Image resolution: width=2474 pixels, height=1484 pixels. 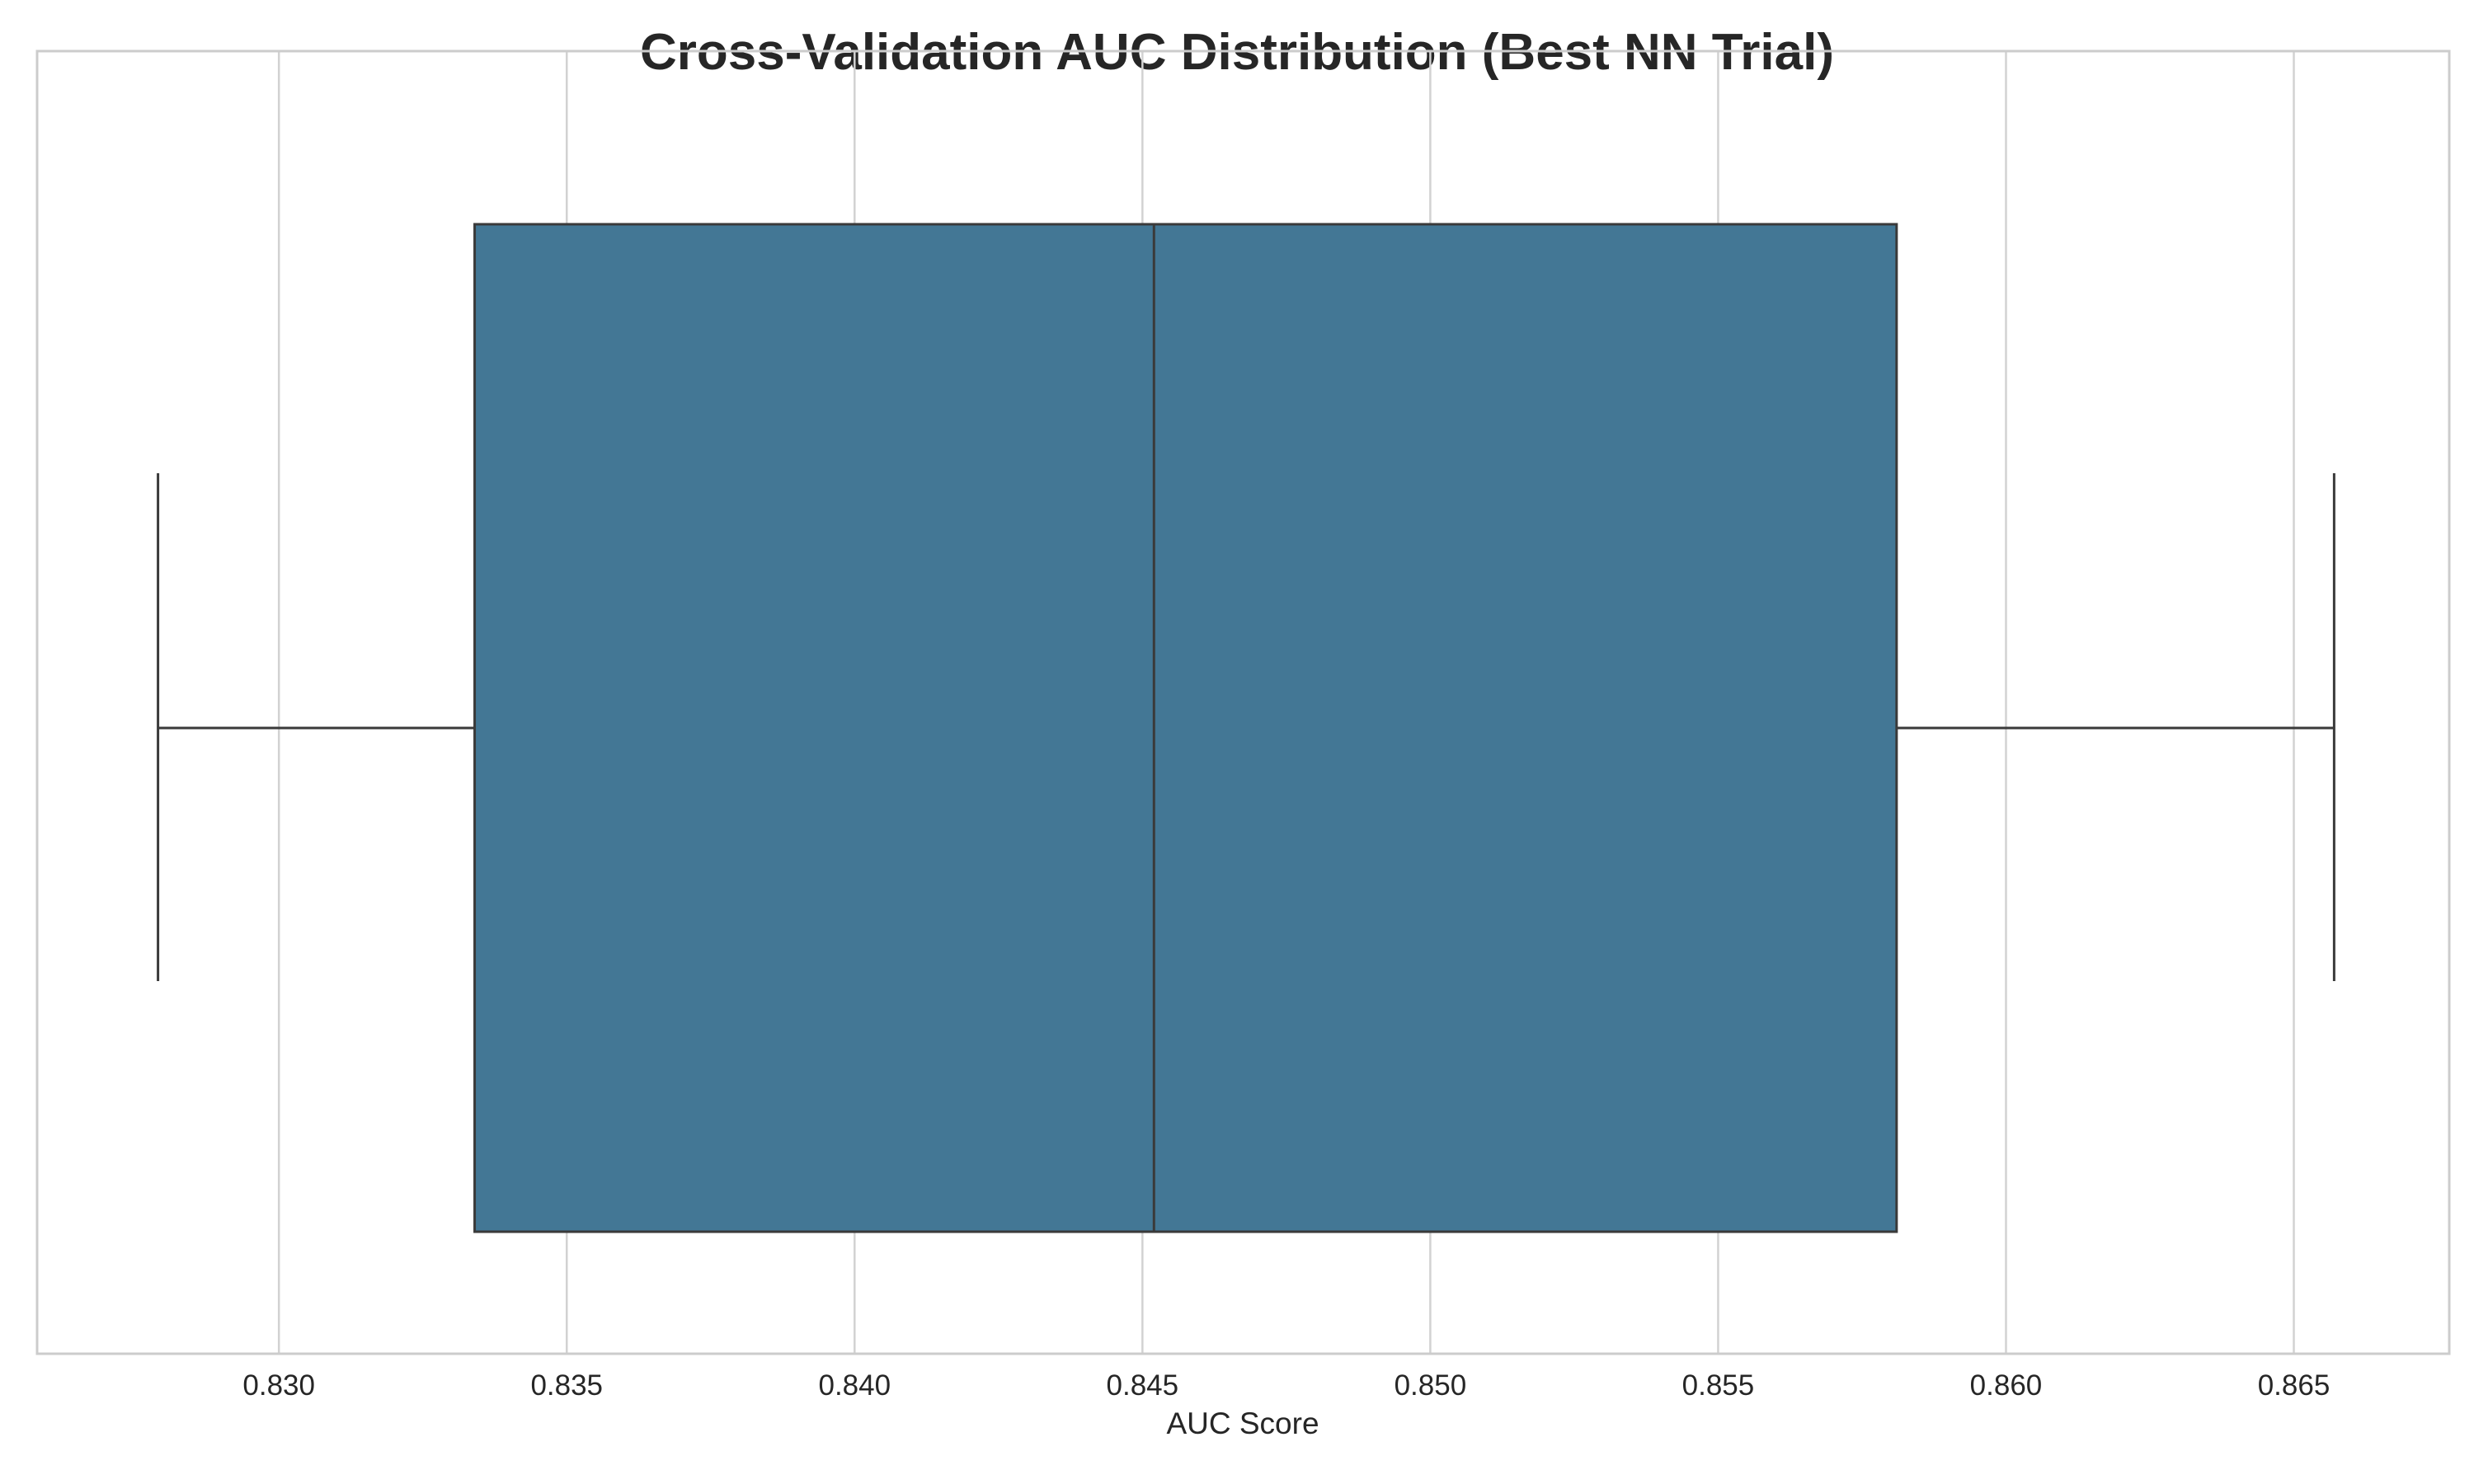 What do you see at coordinates (854, 1385) in the screenshot?
I see `x-tick-label-0.840: 0.840` at bounding box center [854, 1385].